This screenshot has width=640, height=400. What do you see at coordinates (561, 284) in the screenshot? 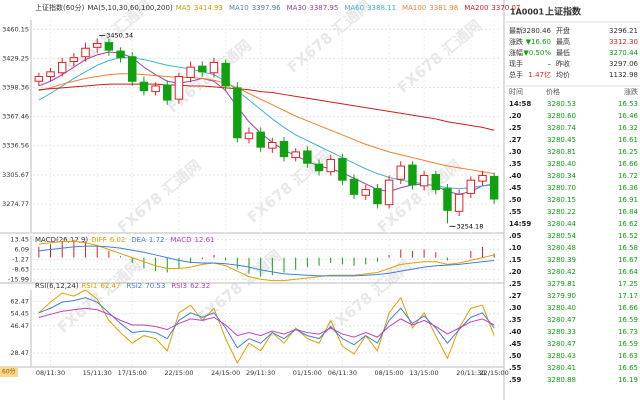
I see `trade-cell: 3279.81` at bounding box center [561, 284].